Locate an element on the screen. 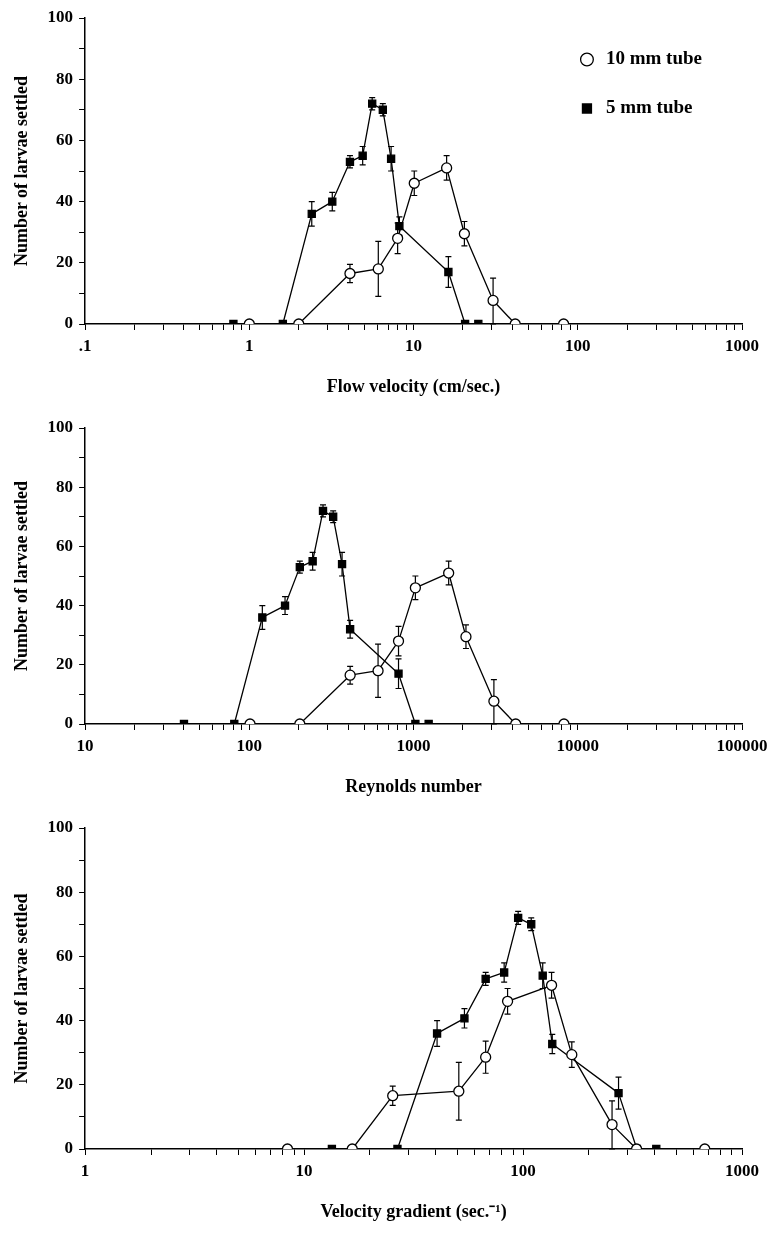  x-tick-label: 100000 is located at coordinates (742, 745).